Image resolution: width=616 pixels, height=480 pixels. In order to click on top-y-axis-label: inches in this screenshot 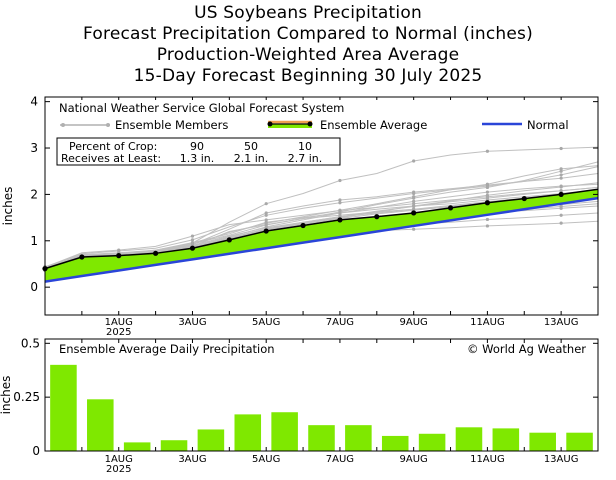, I will do `click(8, 206)`.